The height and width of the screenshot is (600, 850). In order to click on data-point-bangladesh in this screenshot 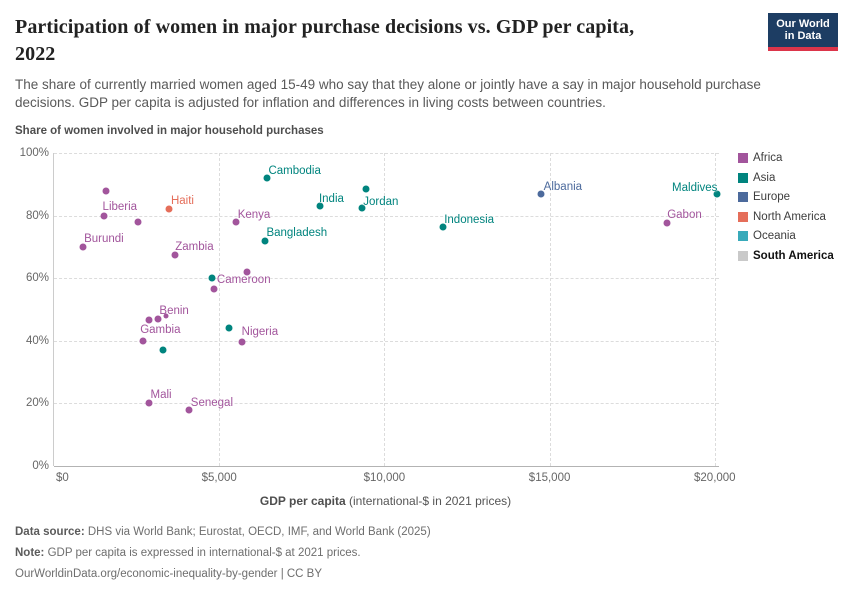, I will do `click(265, 241)`.